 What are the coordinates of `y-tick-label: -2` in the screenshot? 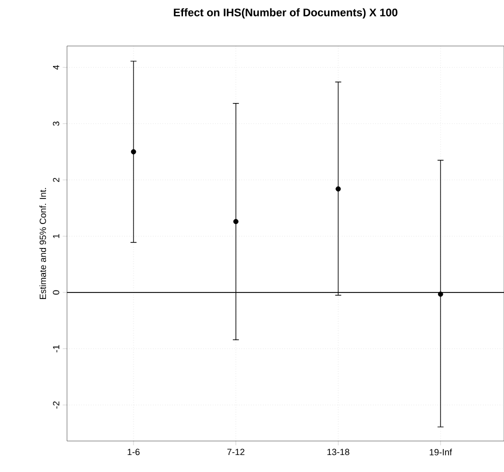 It's located at (56, 405).